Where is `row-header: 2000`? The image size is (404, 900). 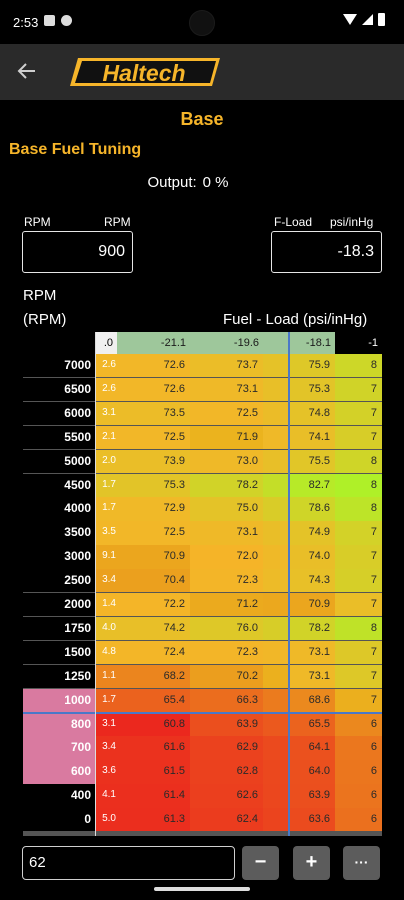 row-header: 2000 is located at coordinates (59, 605).